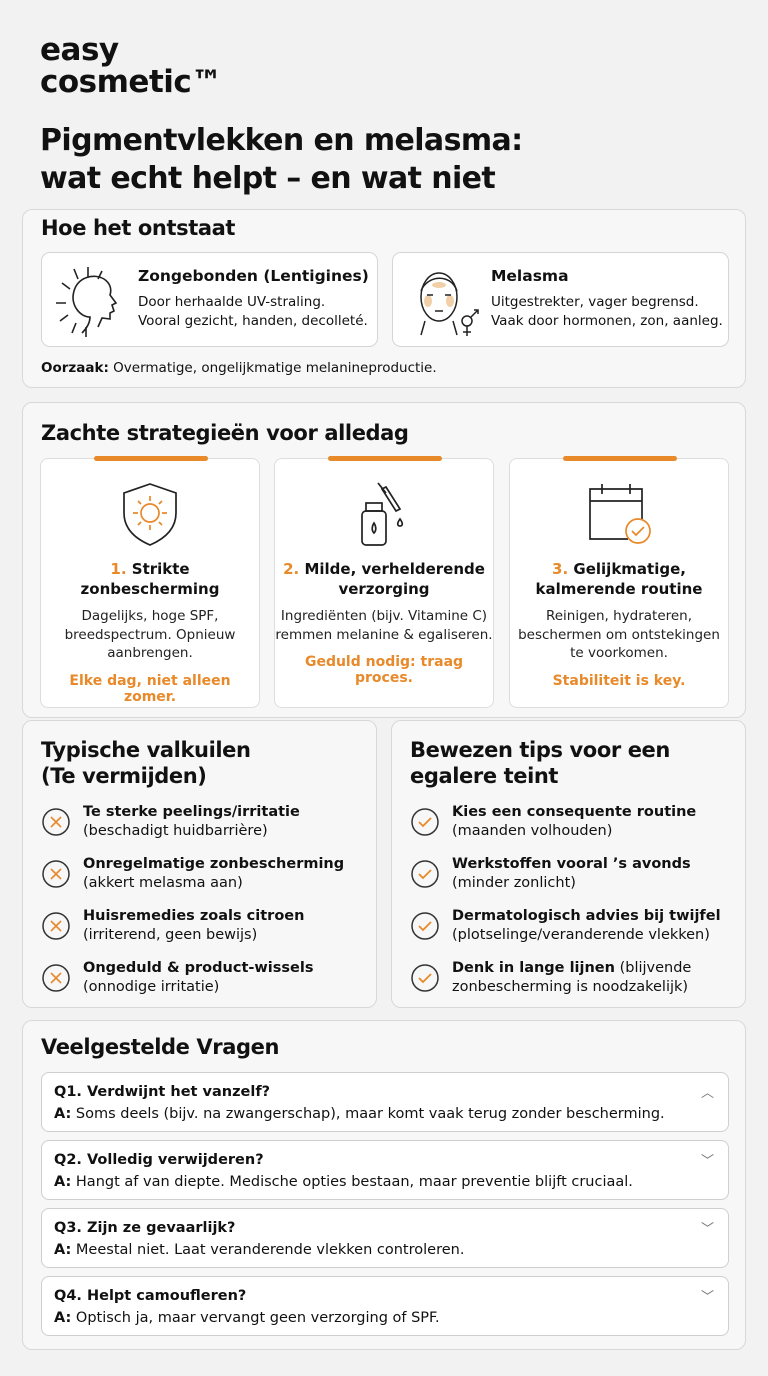 This screenshot has height=1376, width=768. I want to click on sun-face-icon, so click(87, 302).